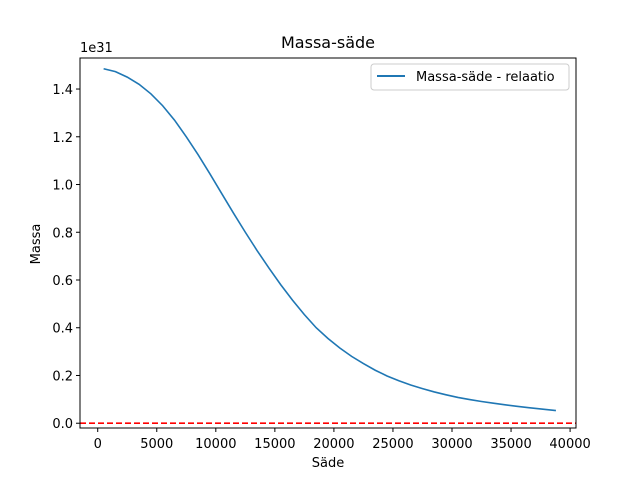 This screenshot has width=640, height=480. What do you see at coordinates (510, 444) in the screenshot?
I see `x-tick-label: 35000` at bounding box center [510, 444].